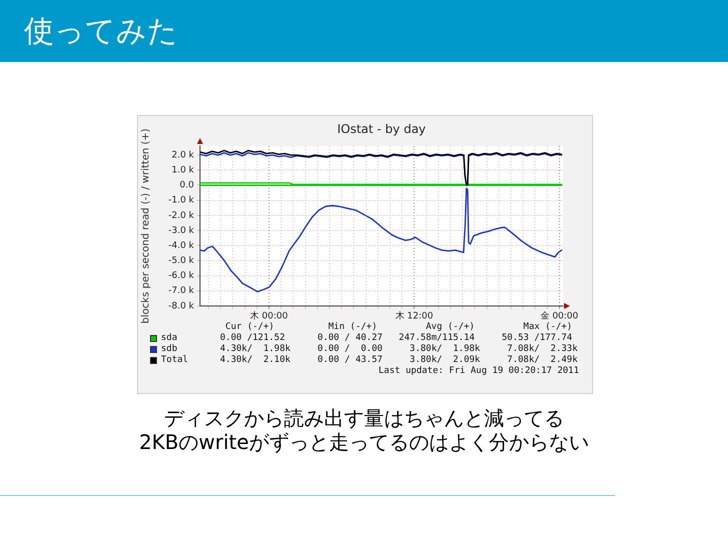  I want to click on chart-title: 使ってみた, so click(101, 32).